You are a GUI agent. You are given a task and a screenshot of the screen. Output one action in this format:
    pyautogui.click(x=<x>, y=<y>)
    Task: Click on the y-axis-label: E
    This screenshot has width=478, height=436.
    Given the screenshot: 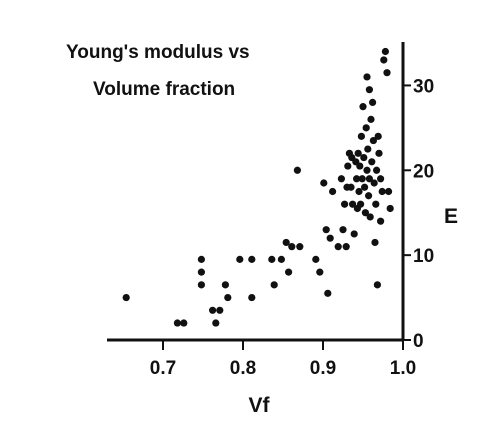 What is the action you would take?
    pyautogui.click(x=451, y=216)
    